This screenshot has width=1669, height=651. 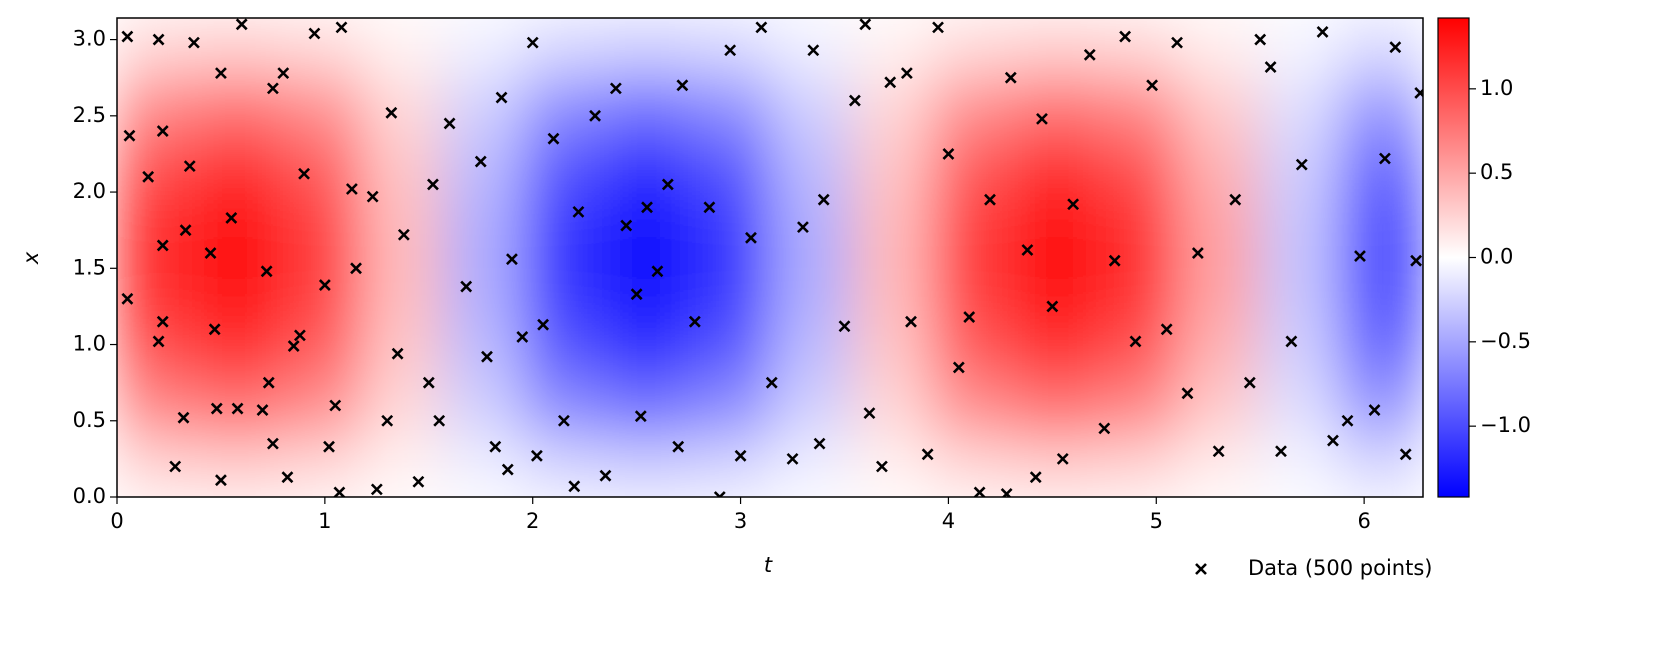 I want to click on x-tick-label: 6, so click(x=1363, y=521).